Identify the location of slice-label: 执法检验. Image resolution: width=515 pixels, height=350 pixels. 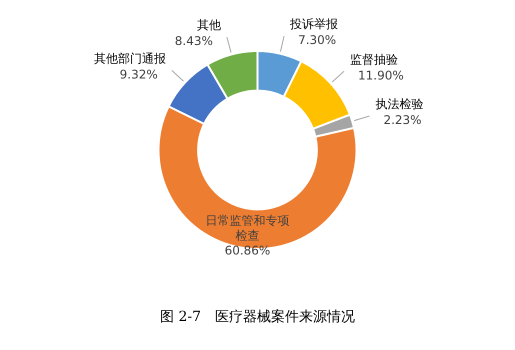
(399, 104).